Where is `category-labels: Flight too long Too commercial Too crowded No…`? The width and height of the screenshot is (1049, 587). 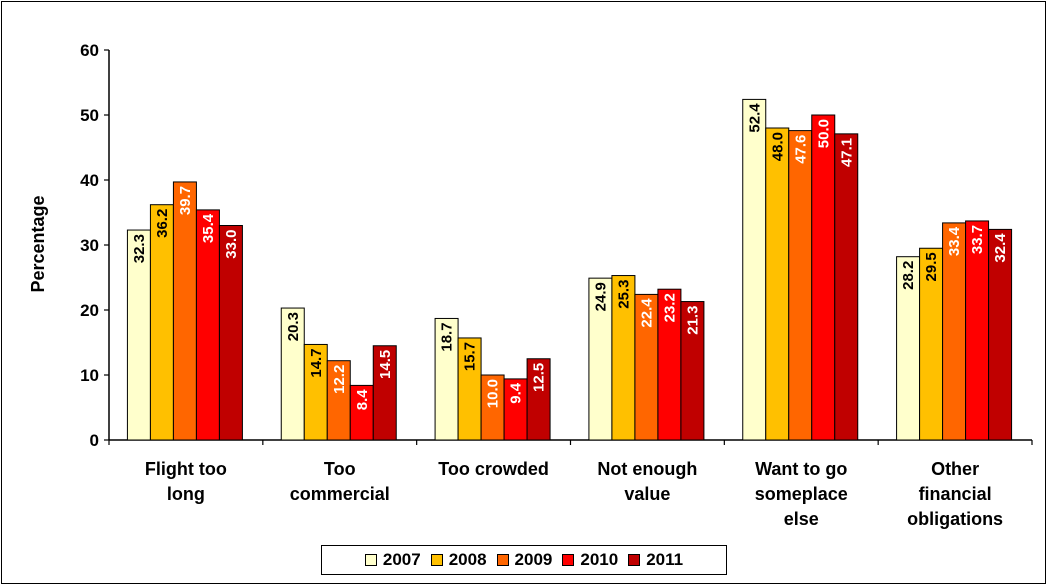 category-labels: Flight too long Too commercial Too crowded No… is located at coordinates (574, 494).